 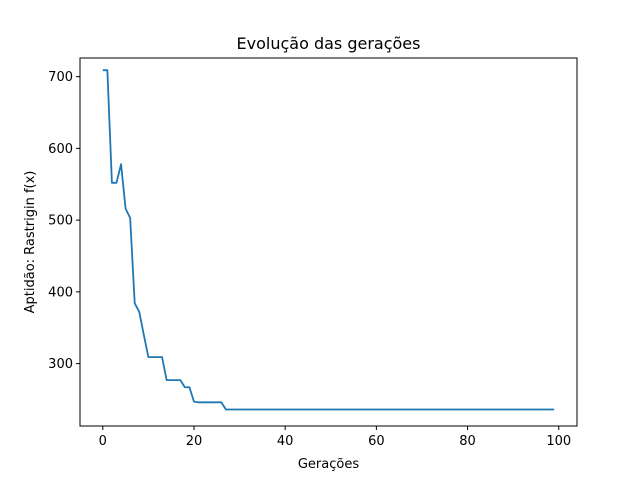 What do you see at coordinates (60, 149) in the screenshot?
I see `y-tick-label: 600` at bounding box center [60, 149].